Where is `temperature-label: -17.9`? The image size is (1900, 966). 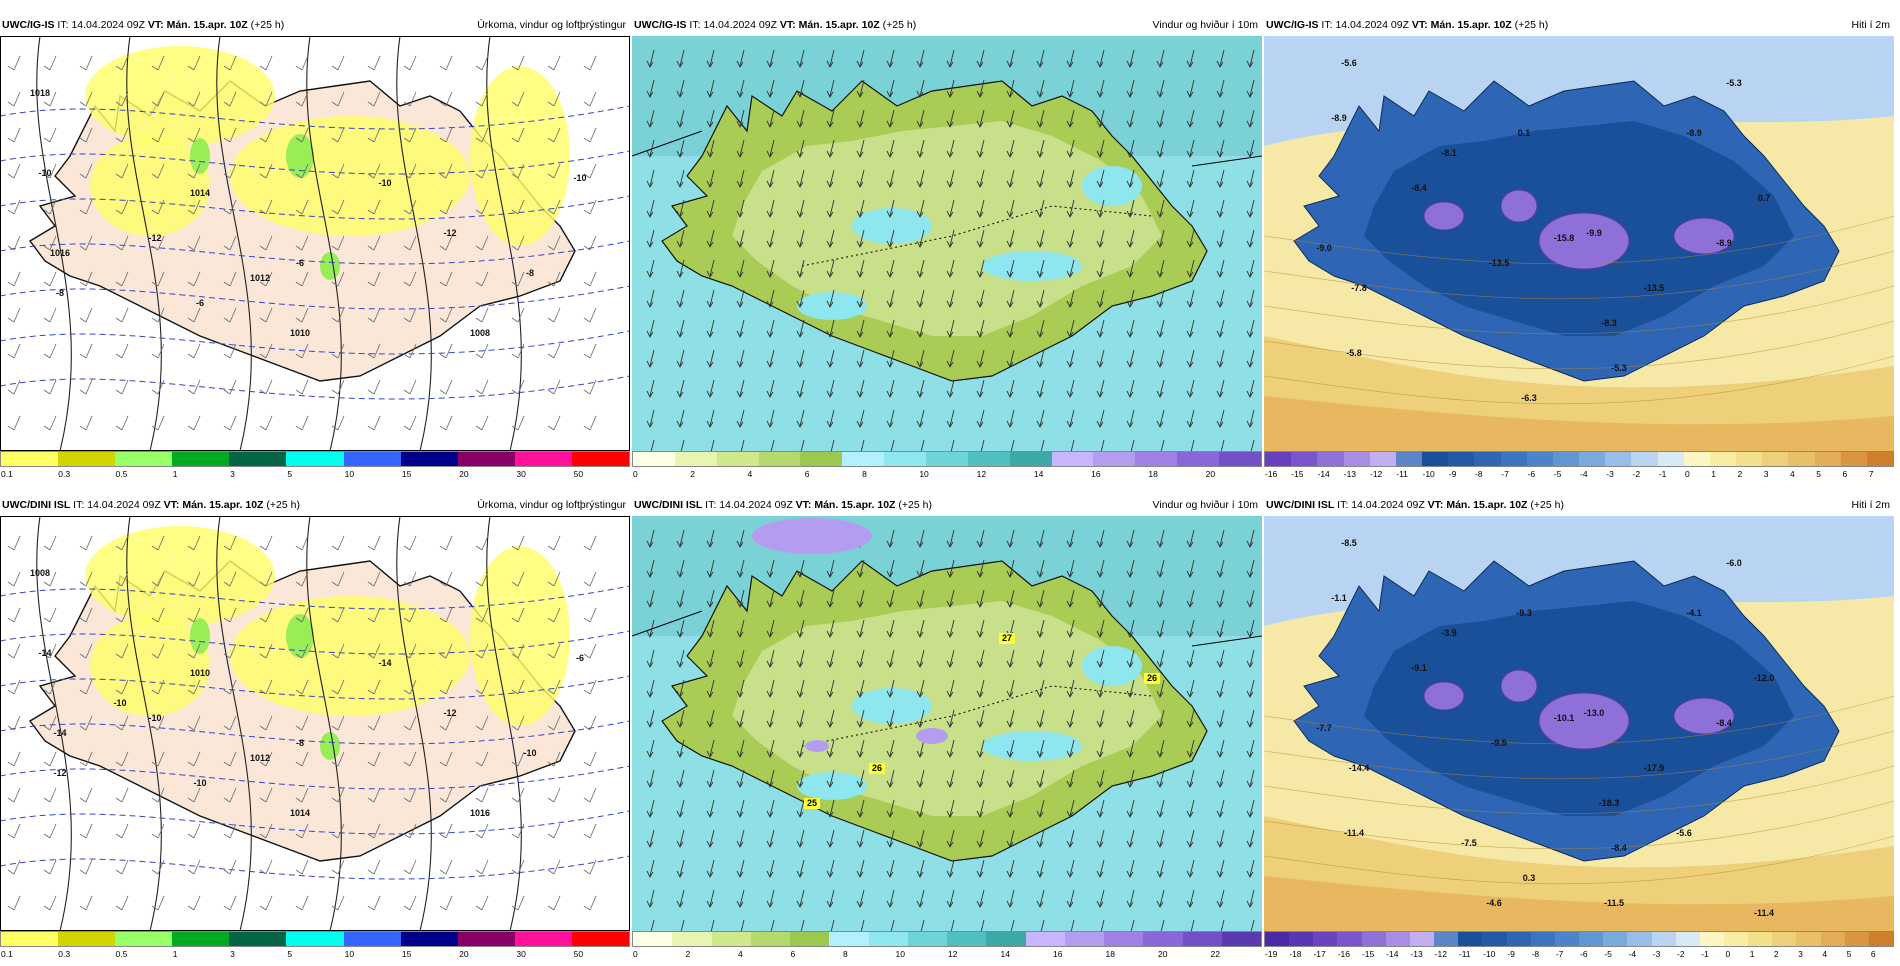
temperature-label: -17.9 is located at coordinates (1654, 768).